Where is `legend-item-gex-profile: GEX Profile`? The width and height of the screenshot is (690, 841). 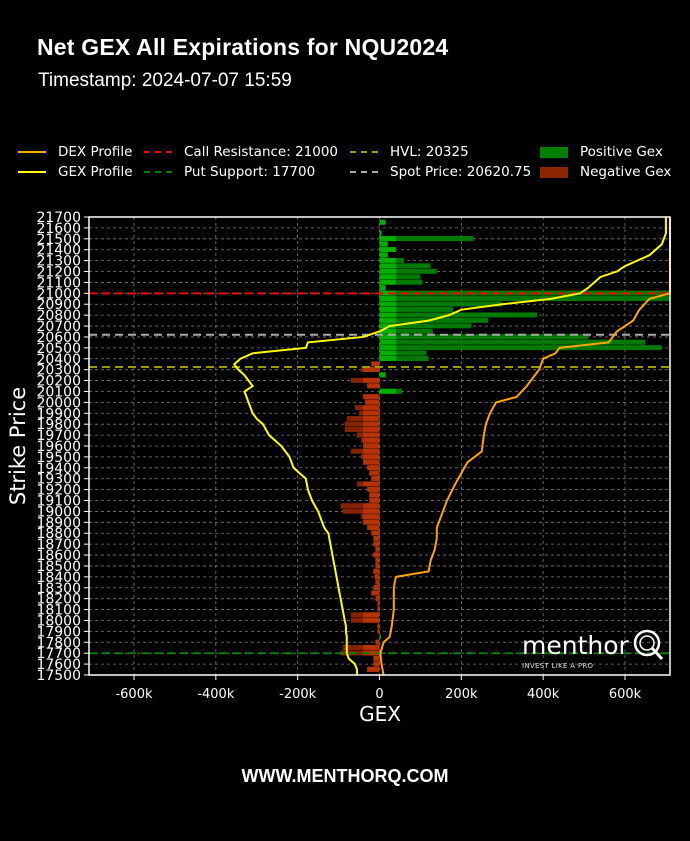 legend-item-gex-profile: GEX Profile is located at coordinates (75, 172).